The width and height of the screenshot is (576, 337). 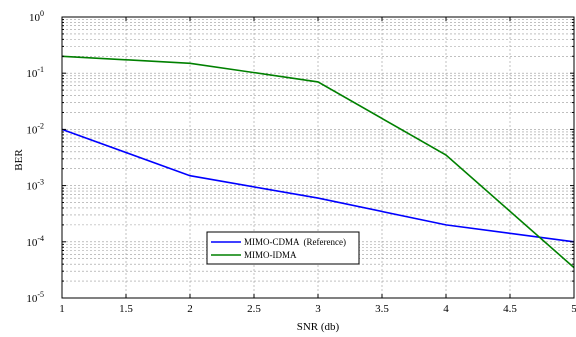 I want to click on legend: MIMO-CDMA (Reference) MIMO-IDMA, so click(x=283, y=248).